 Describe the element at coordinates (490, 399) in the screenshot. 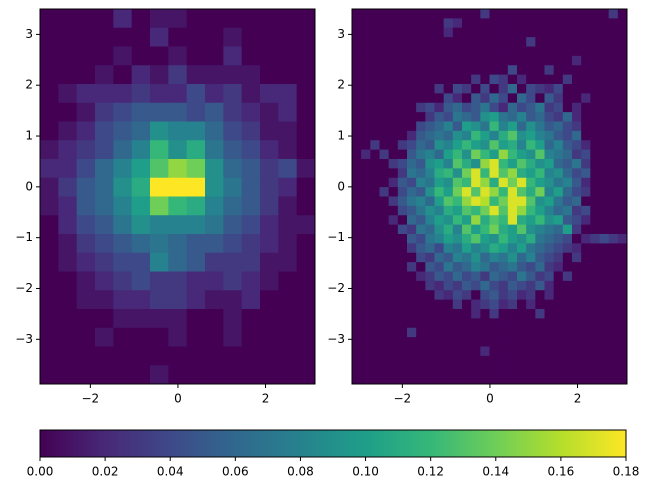

I see `x-tick-label: 0` at that location.